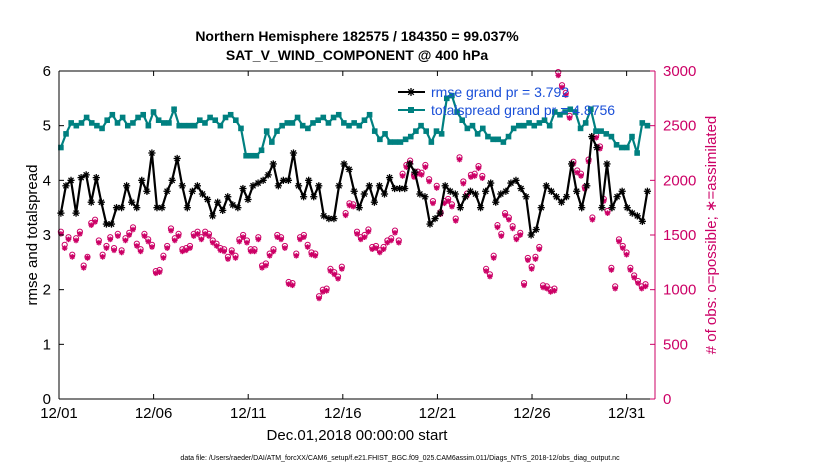 Image resolution: width=830 pixels, height=470 pixels. Describe the element at coordinates (47, 344) in the screenshot. I see `y-left-tick-label: 1` at that location.